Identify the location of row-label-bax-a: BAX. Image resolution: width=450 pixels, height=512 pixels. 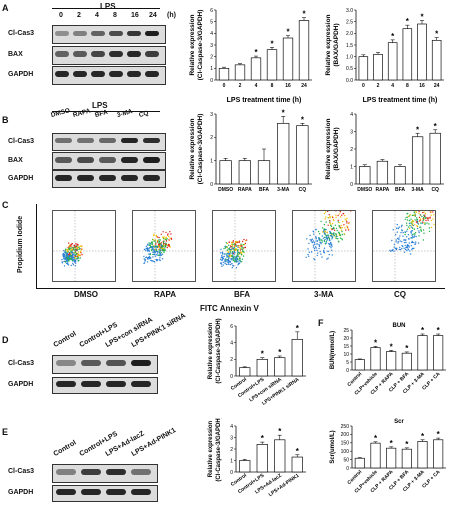
(15, 54).